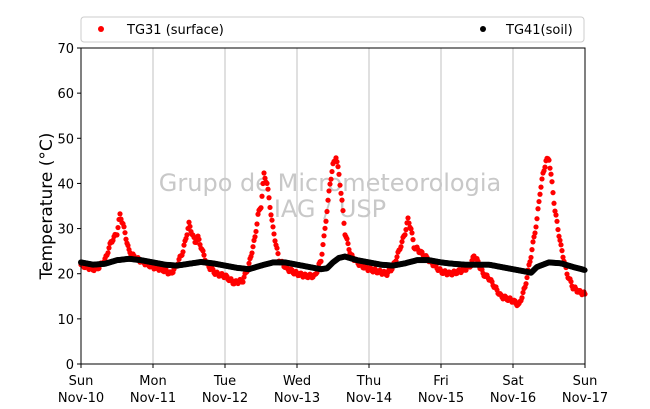  Describe the element at coordinates (513, 398) in the screenshot. I see `x-tick-label-date: Nov-16` at that location.